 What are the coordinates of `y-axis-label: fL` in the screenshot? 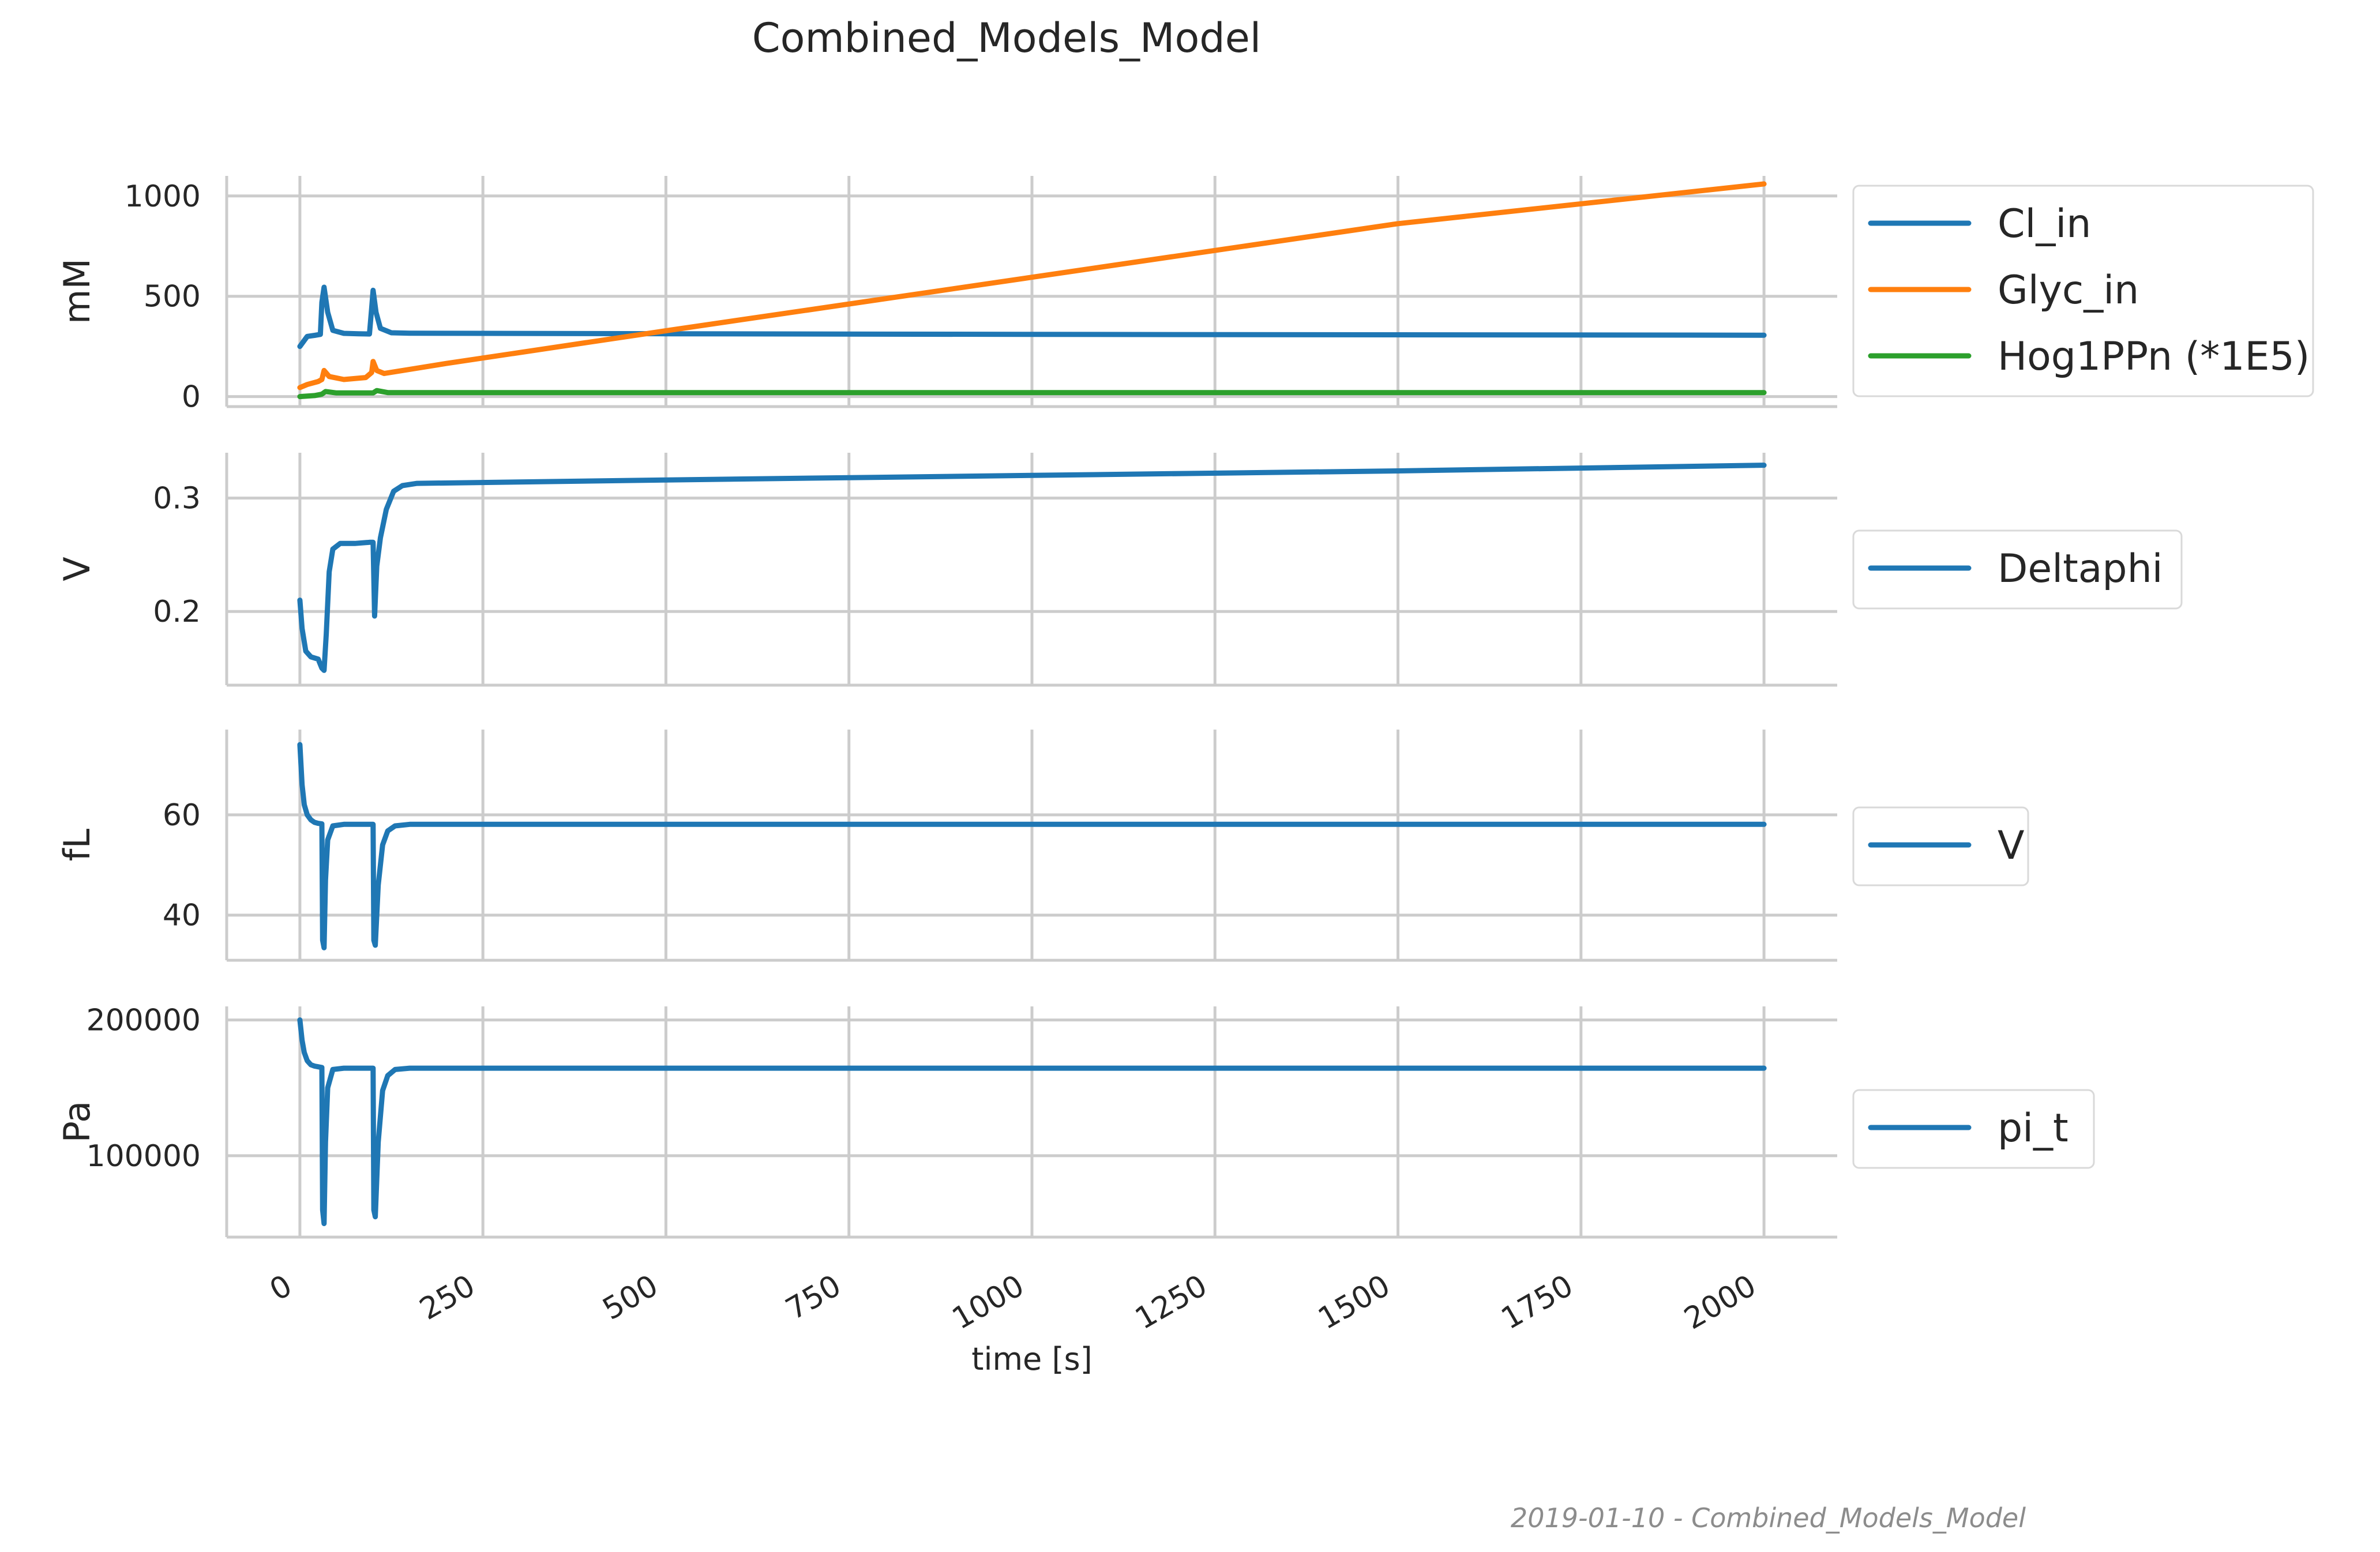 It's located at (77, 844).